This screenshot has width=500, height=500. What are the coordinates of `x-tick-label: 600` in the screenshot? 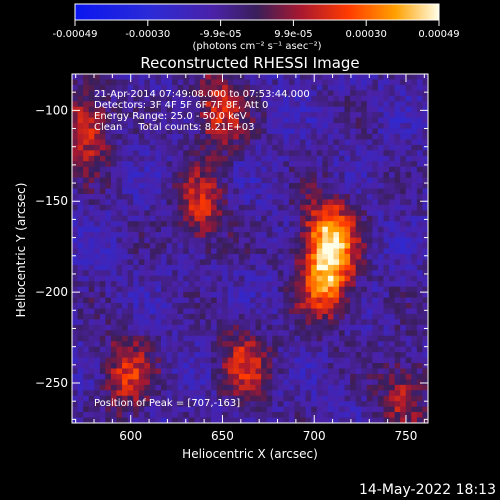 It's located at (130, 436).